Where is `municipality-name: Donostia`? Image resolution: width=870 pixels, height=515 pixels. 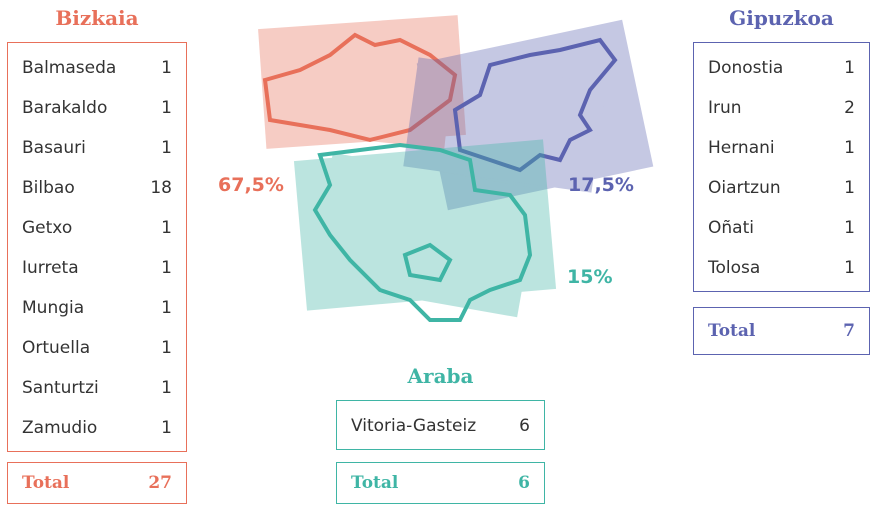
municipality-name: Donostia is located at coordinates (746, 68).